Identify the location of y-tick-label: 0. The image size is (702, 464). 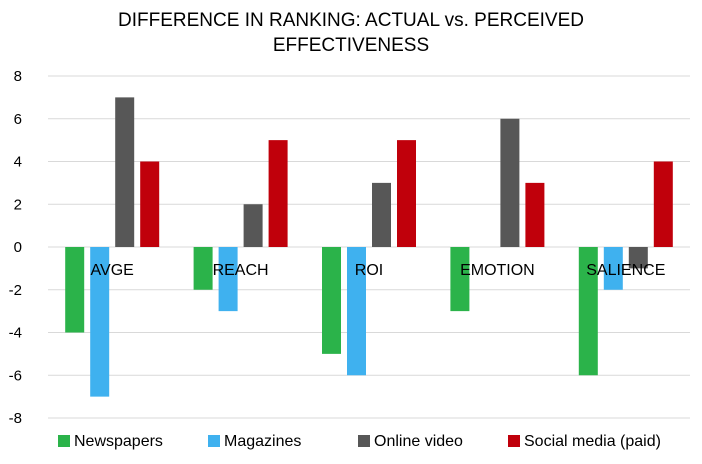
(18, 247).